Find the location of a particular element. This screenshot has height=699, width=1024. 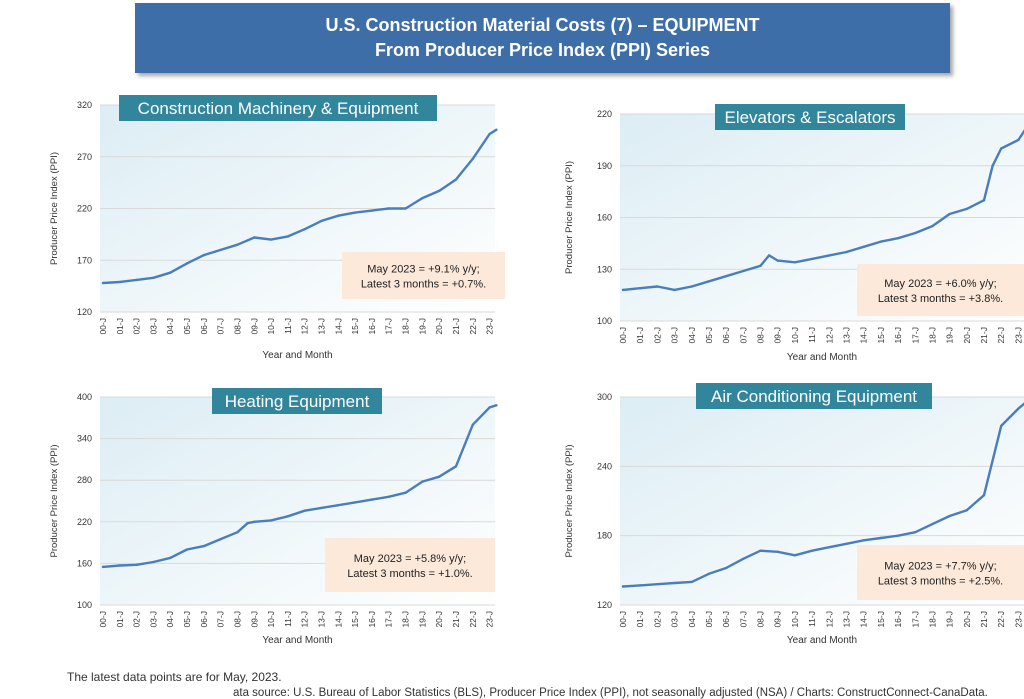

annotation-text: Latest 3 months = +2.5%. is located at coordinates (940, 582).